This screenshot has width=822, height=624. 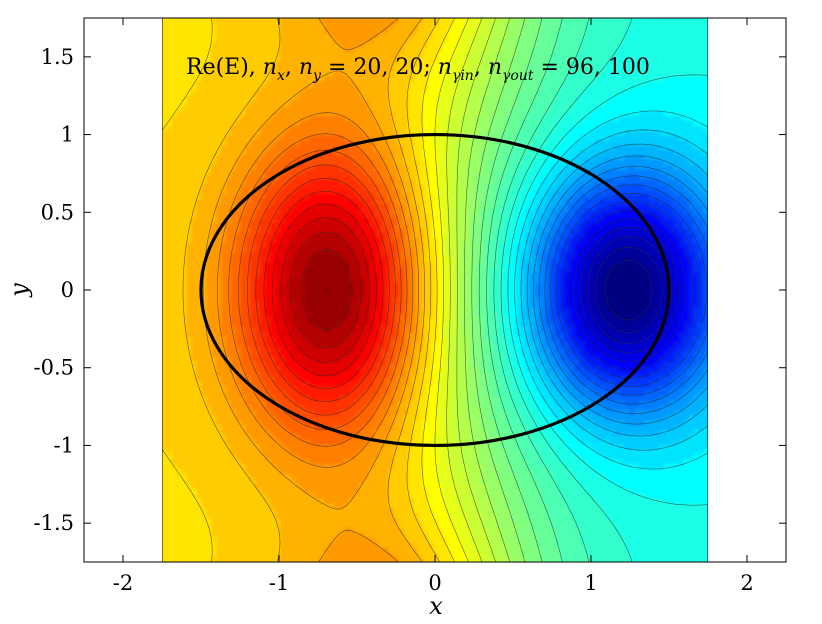 I want to click on x-tick-label: 0, so click(x=434, y=583).